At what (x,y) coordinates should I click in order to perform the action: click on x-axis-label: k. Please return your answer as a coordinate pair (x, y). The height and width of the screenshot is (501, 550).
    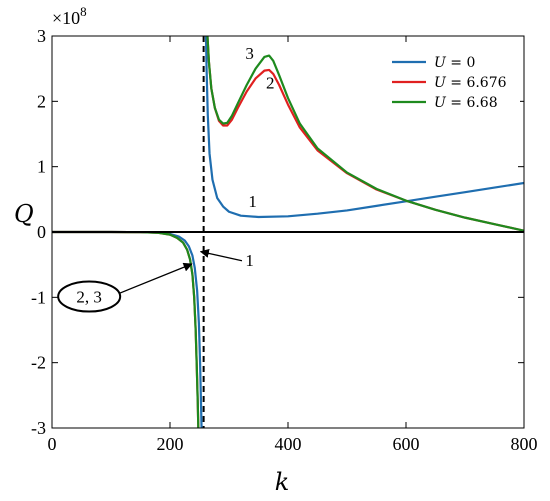
    Looking at the image, I should click on (282, 482).